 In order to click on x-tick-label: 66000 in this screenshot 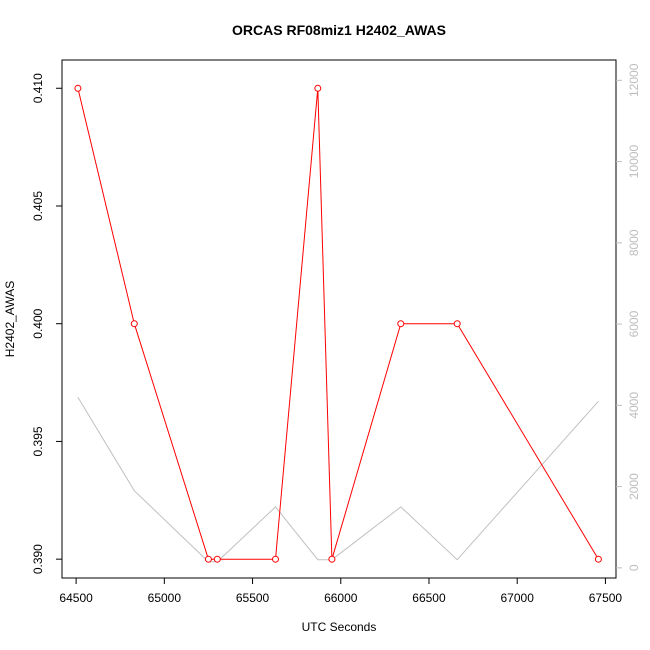, I will do `click(341, 598)`.